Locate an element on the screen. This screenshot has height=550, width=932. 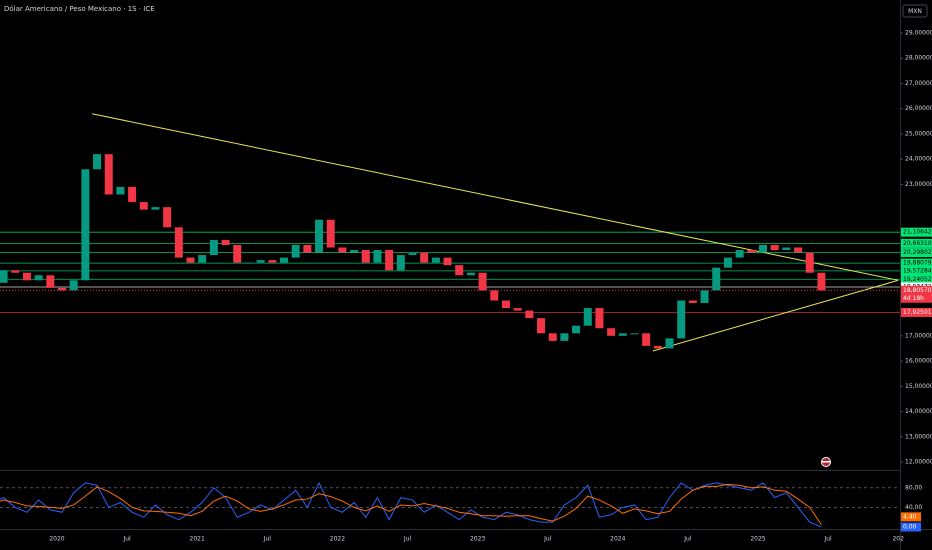
last-price-label: 18,80570 is located at coordinates (917, 290).